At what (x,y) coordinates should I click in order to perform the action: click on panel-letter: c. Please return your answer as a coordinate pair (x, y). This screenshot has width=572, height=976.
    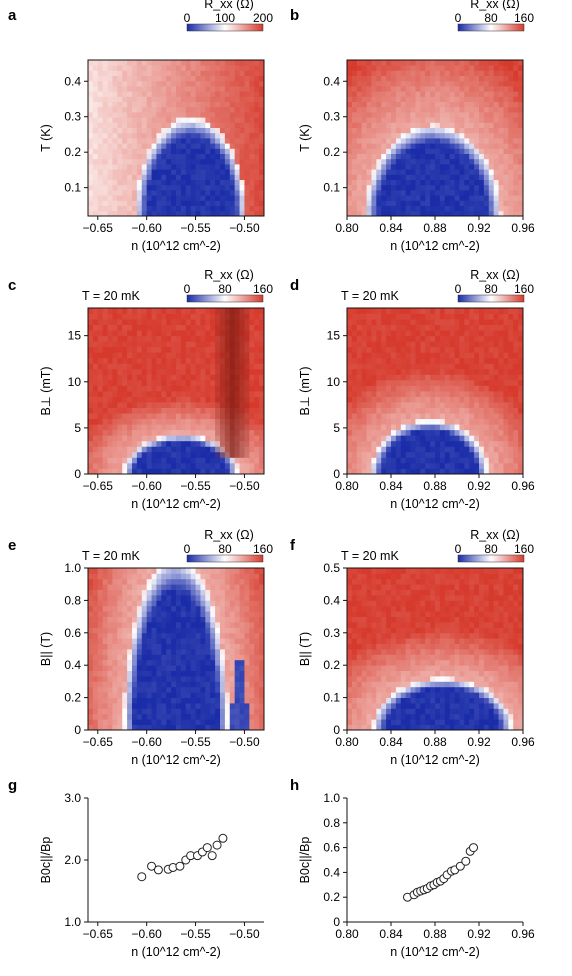
    Looking at the image, I should click on (12, 285).